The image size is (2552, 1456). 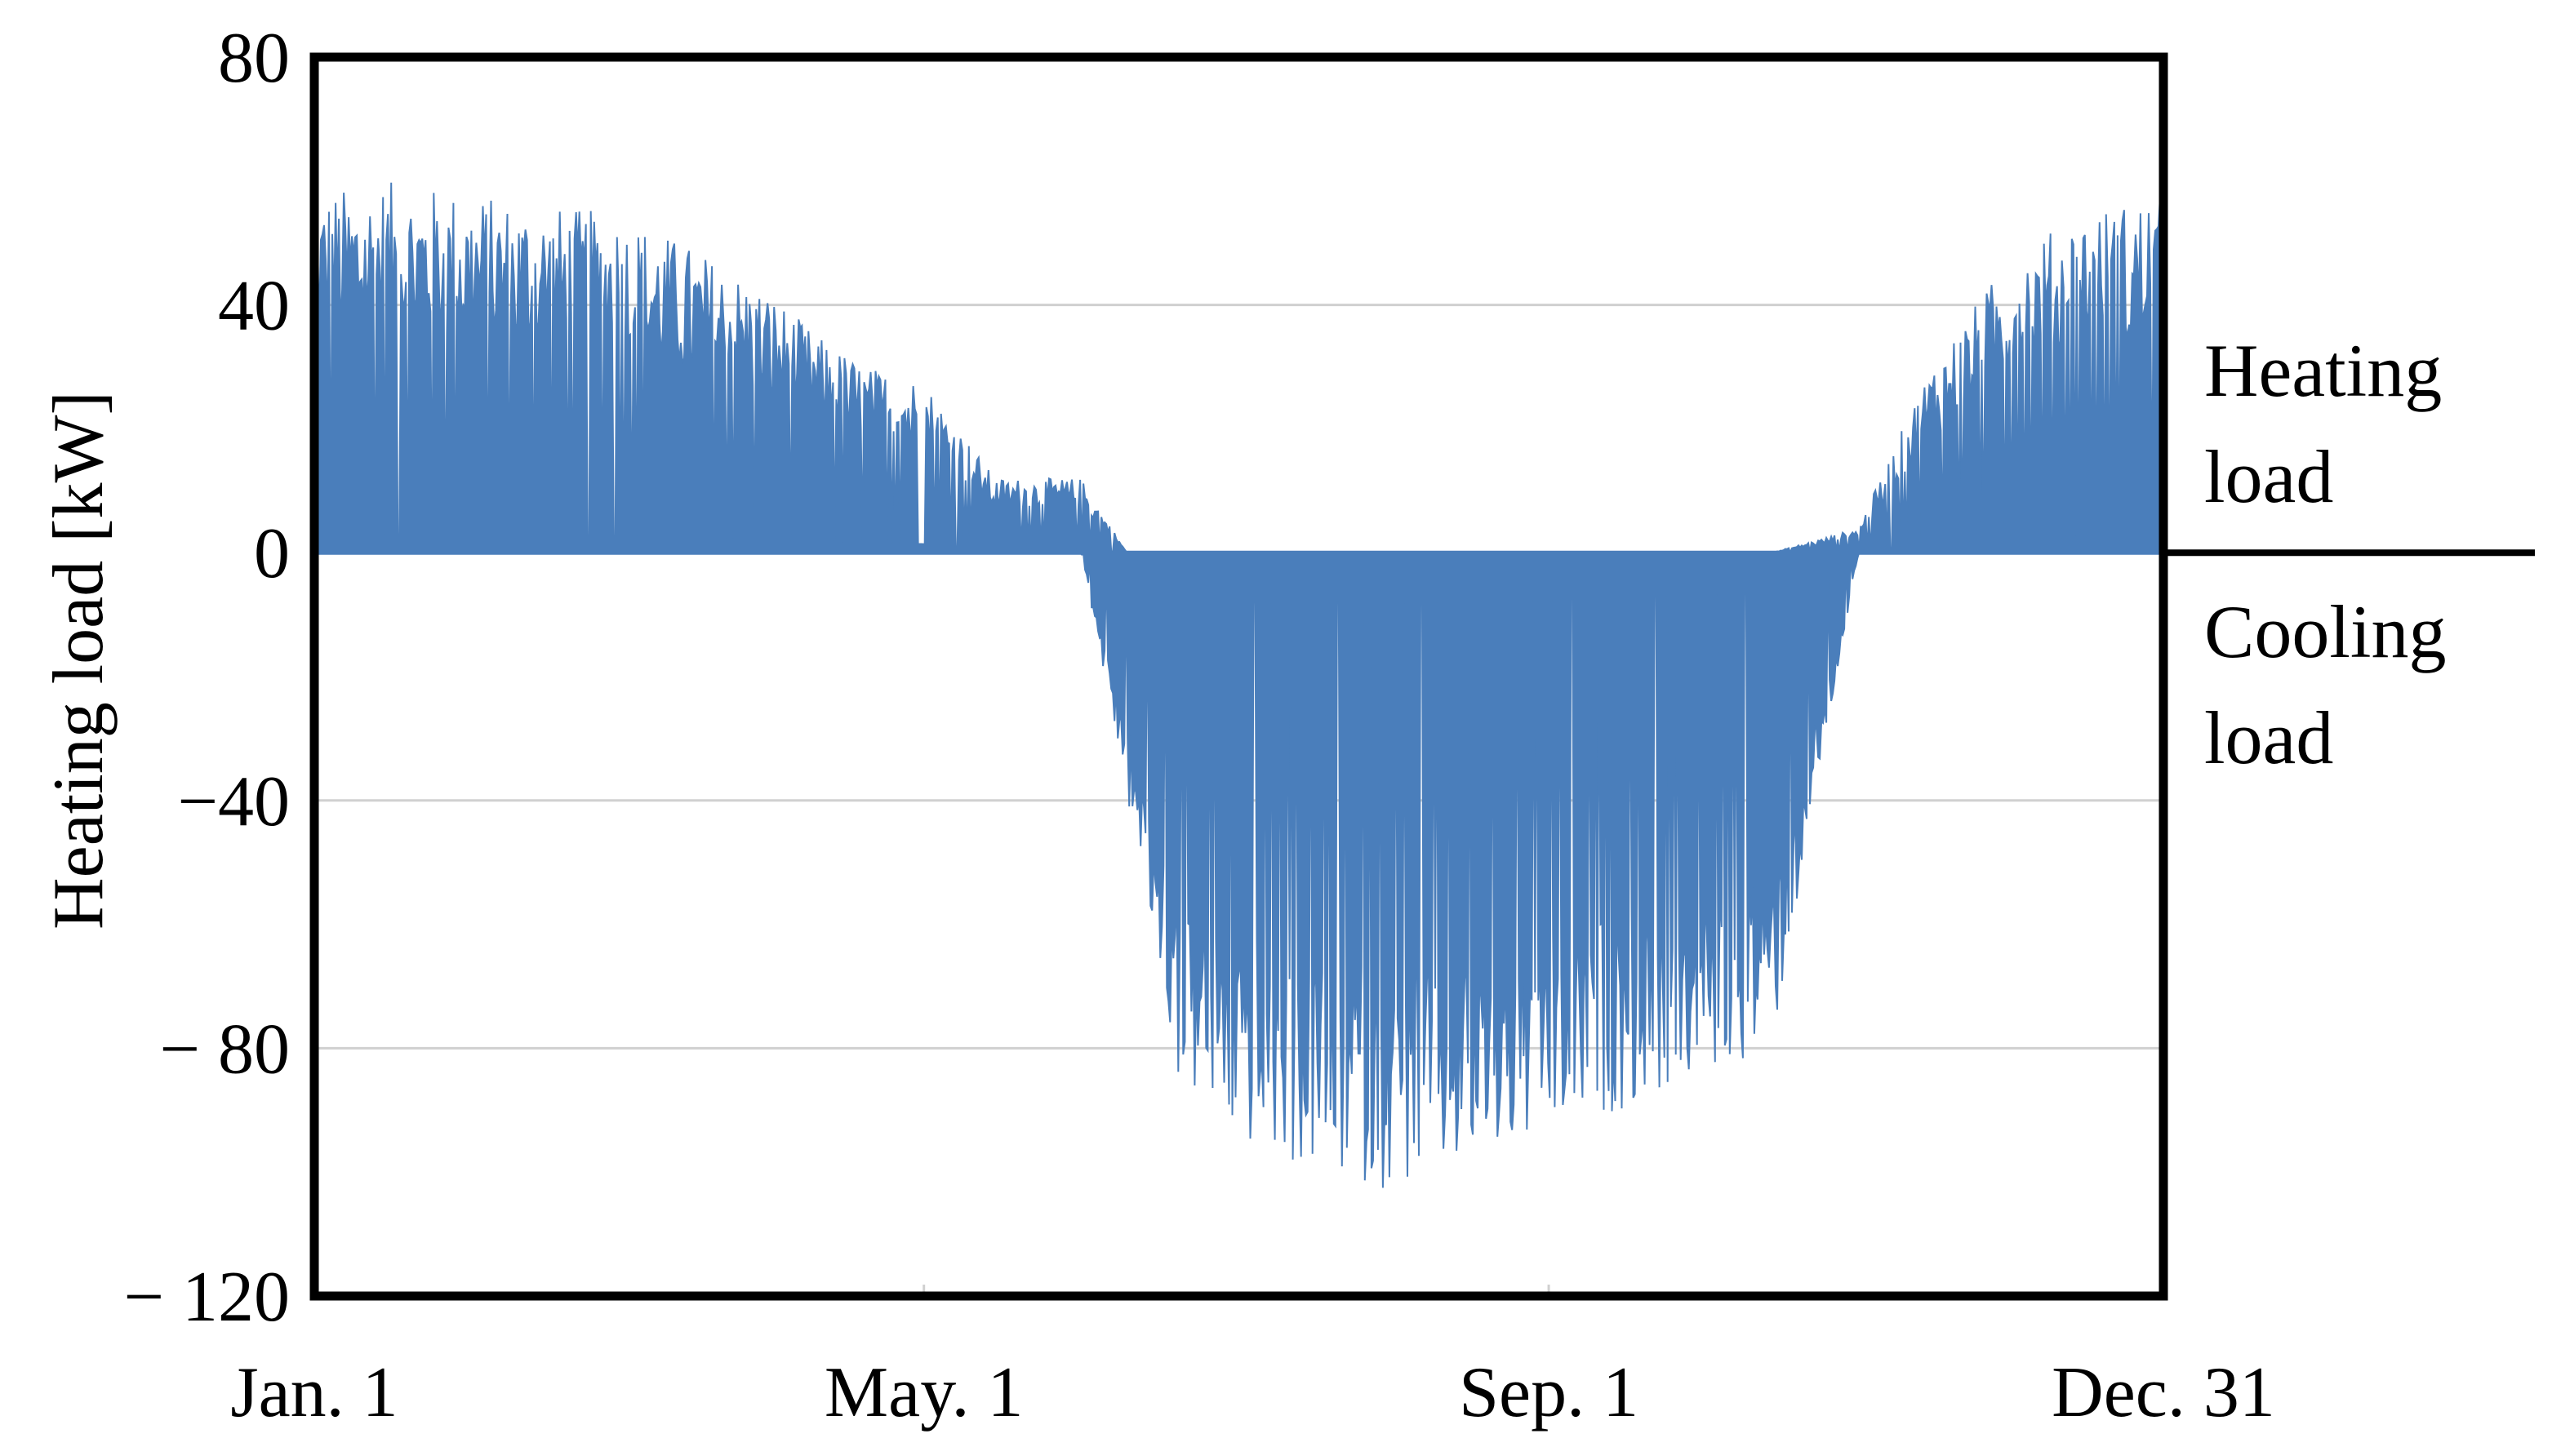 I want to click on cooling-load-label-line2: load, so click(x=2269, y=738).